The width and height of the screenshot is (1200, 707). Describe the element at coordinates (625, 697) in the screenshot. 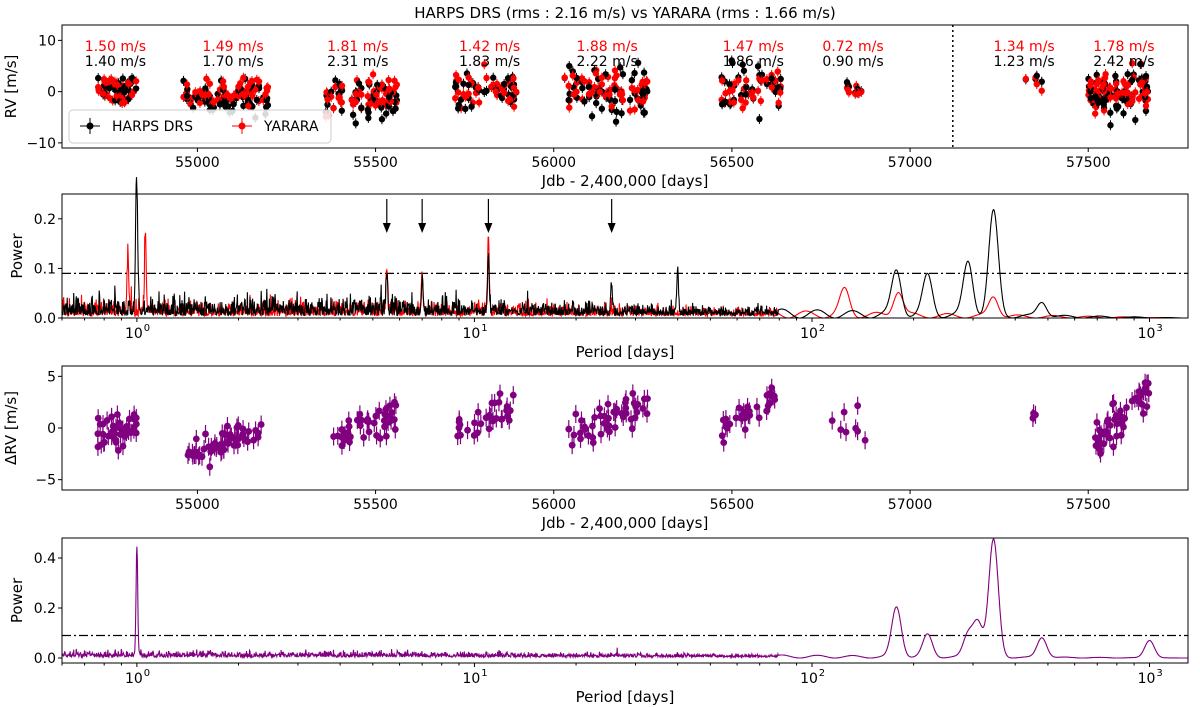

I see `x-axis-label: Period [days]` at that location.